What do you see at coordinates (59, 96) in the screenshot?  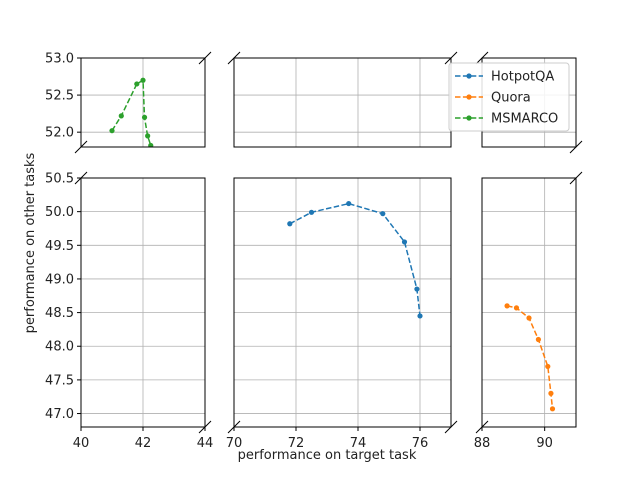 I see `y-tick-label: 52.5` at bounding box center [59, 96].